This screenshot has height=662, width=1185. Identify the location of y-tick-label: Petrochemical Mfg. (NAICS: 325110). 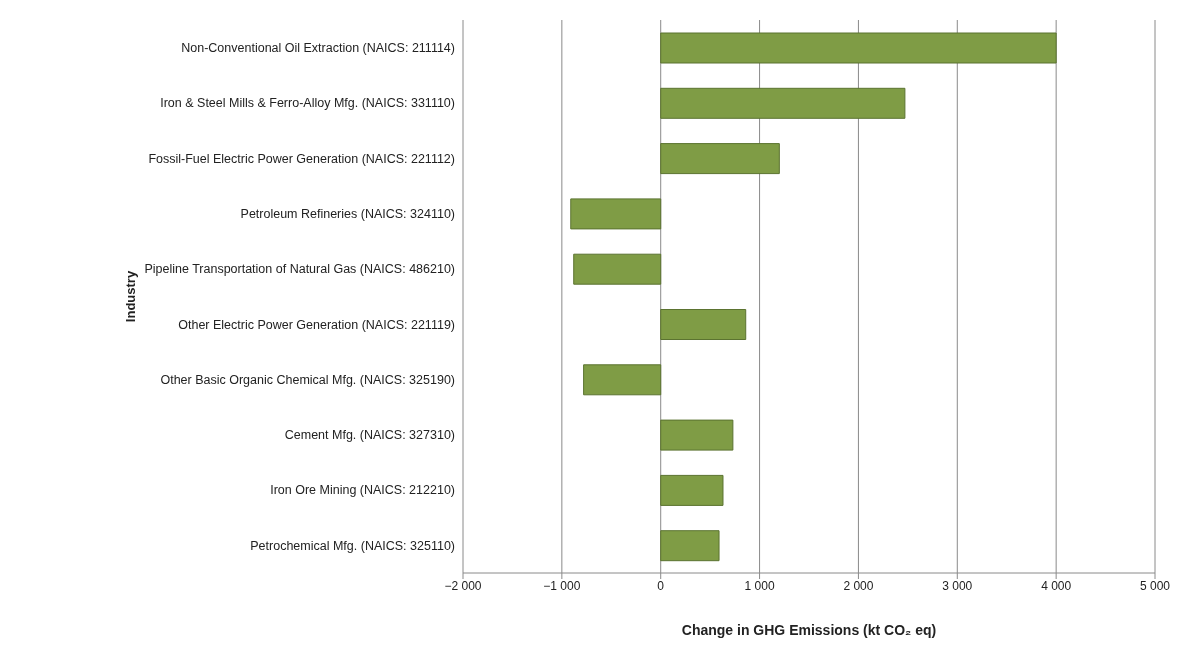
(352, 545).